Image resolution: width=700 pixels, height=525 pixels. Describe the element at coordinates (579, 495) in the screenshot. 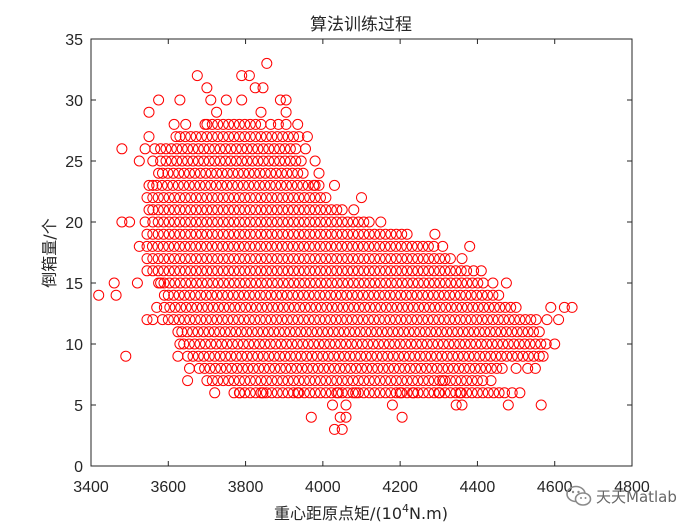

I see `wechat-icon` at that location.